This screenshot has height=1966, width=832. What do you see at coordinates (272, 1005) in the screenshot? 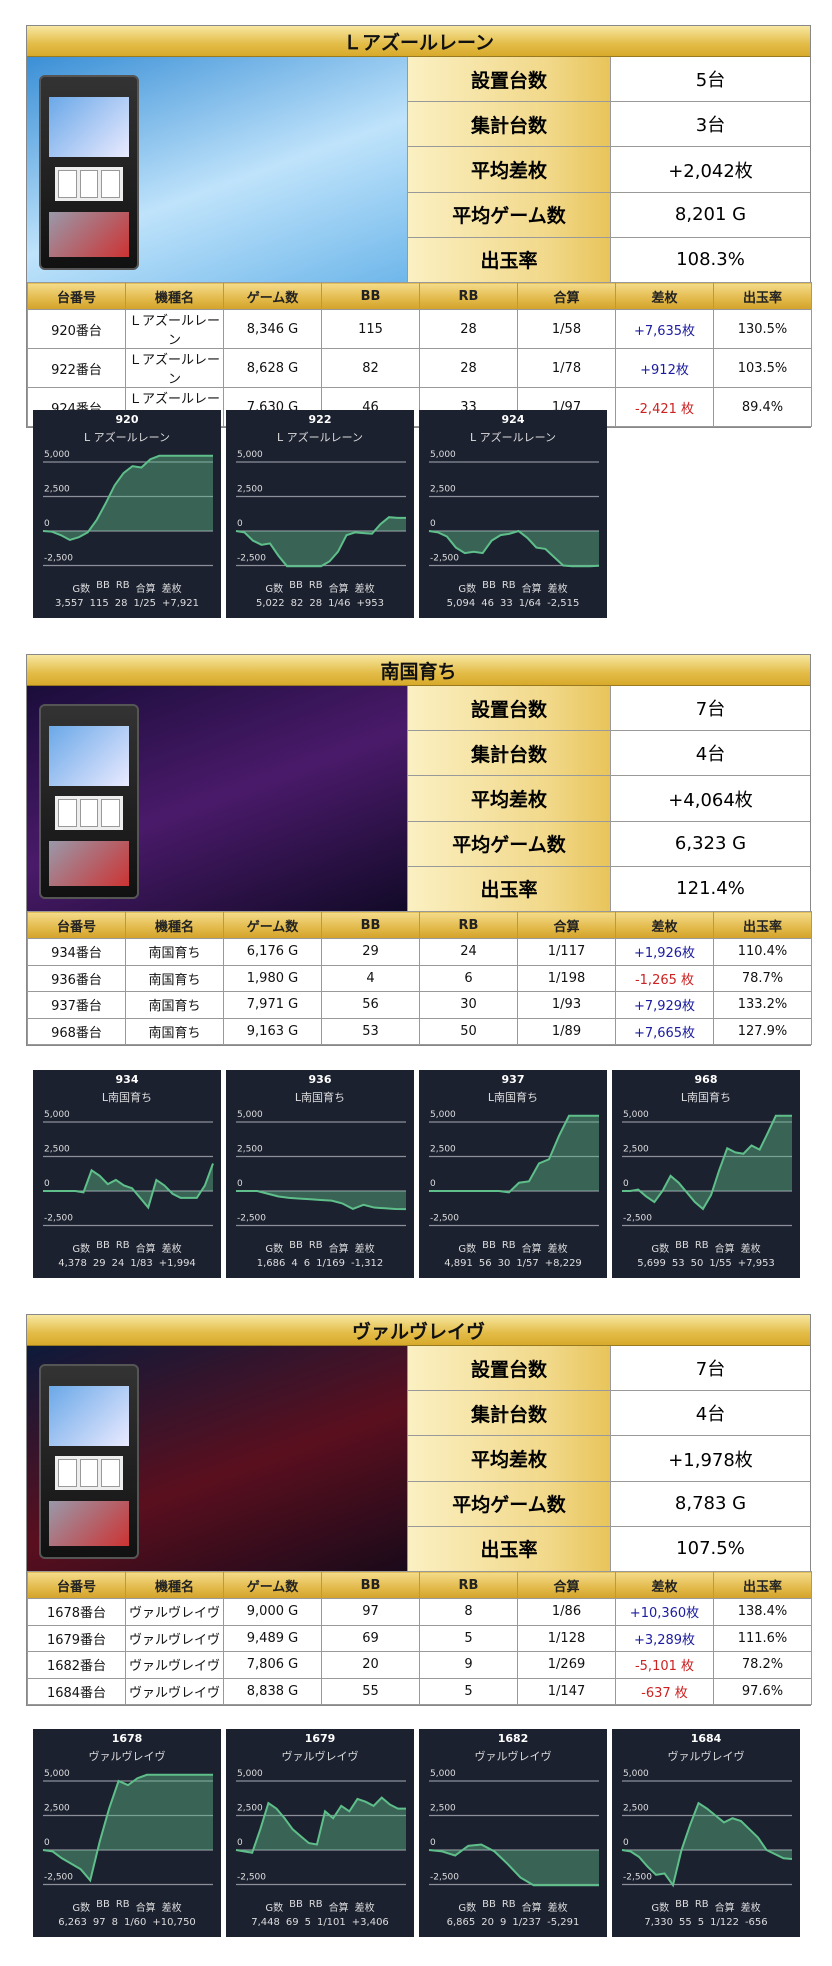
I see `table-cell: 7,971 G` at bounding box center [272, 1005].